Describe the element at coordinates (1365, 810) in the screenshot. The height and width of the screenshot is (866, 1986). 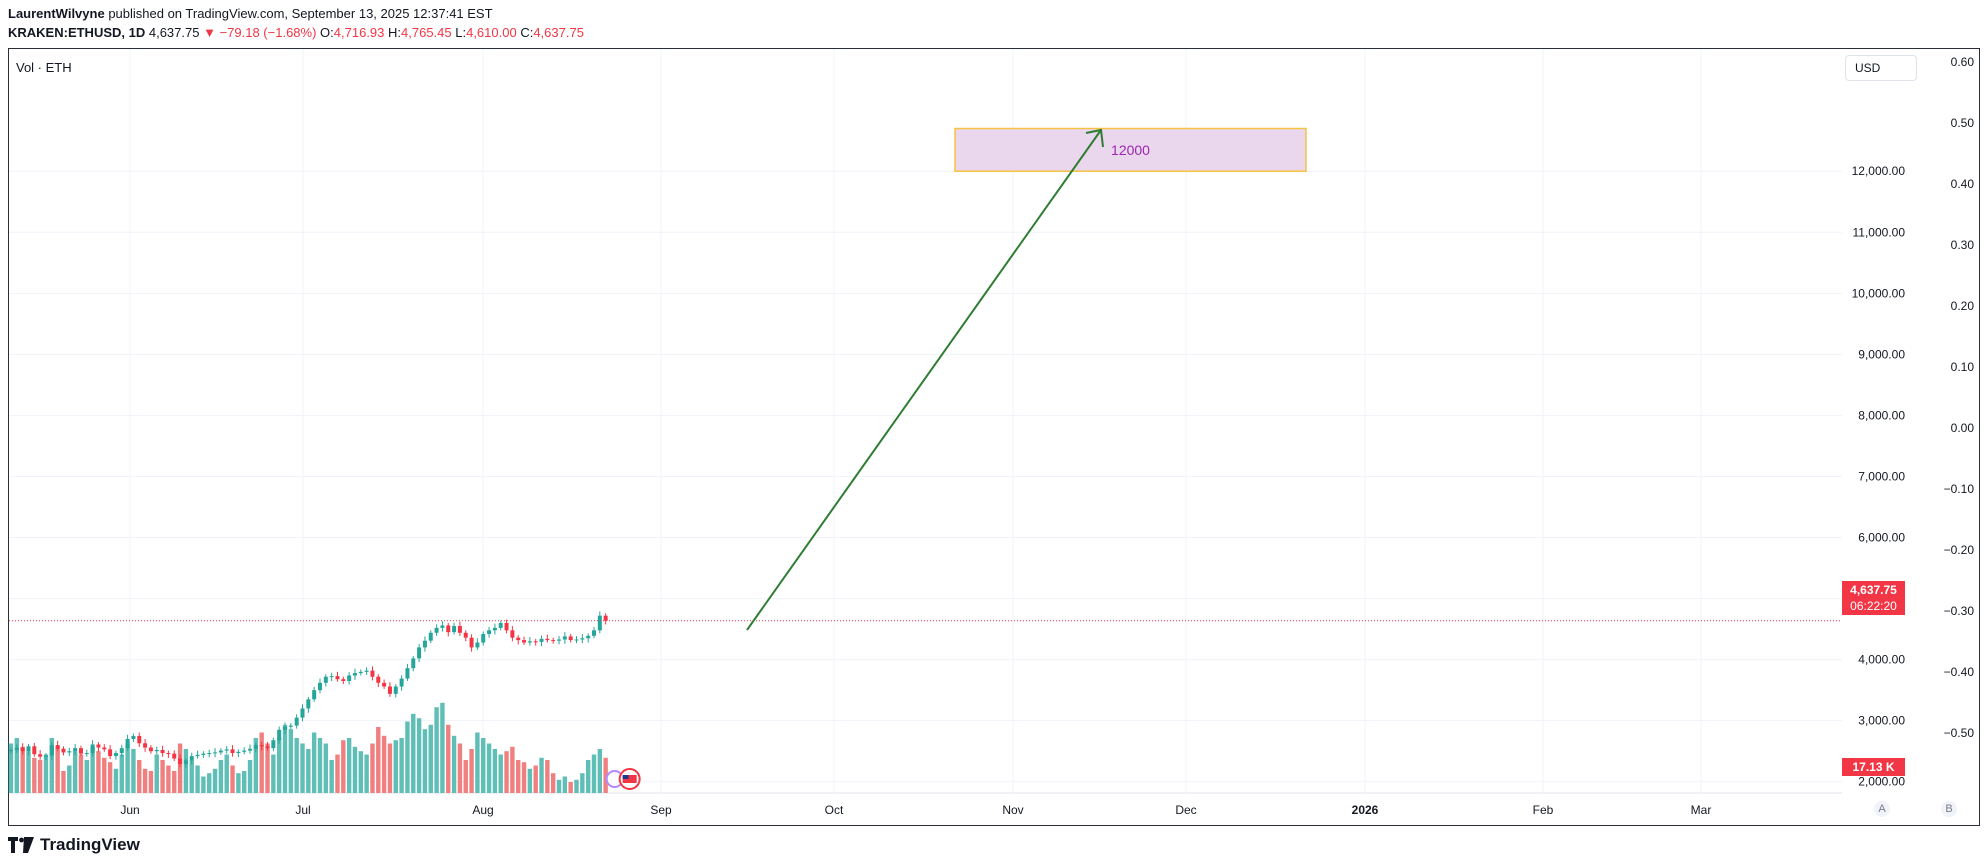
I see `time-tick-label: 2026` at that location.